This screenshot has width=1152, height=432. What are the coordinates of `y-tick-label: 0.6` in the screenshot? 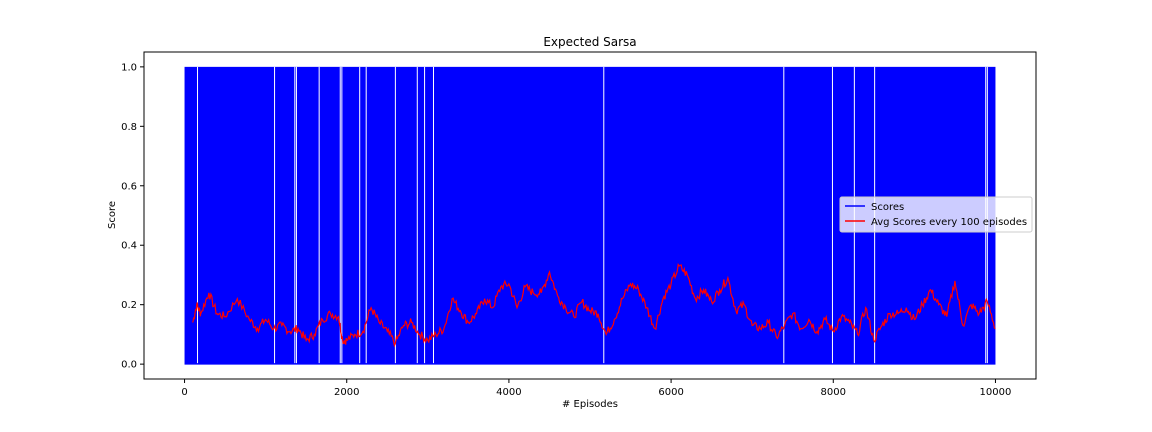 It's located at (129, 186).